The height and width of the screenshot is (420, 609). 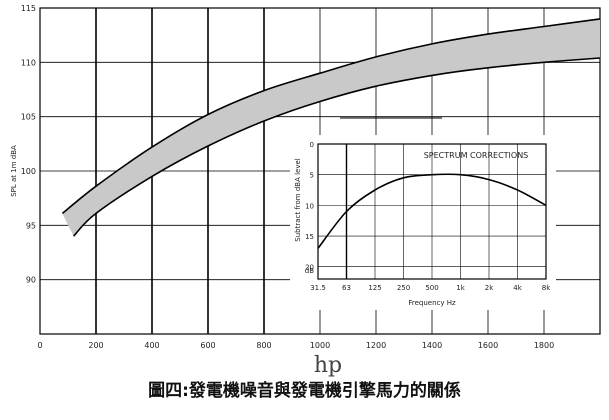 I want to click on inset-y-unit: dB, so click(x=309, y=271).